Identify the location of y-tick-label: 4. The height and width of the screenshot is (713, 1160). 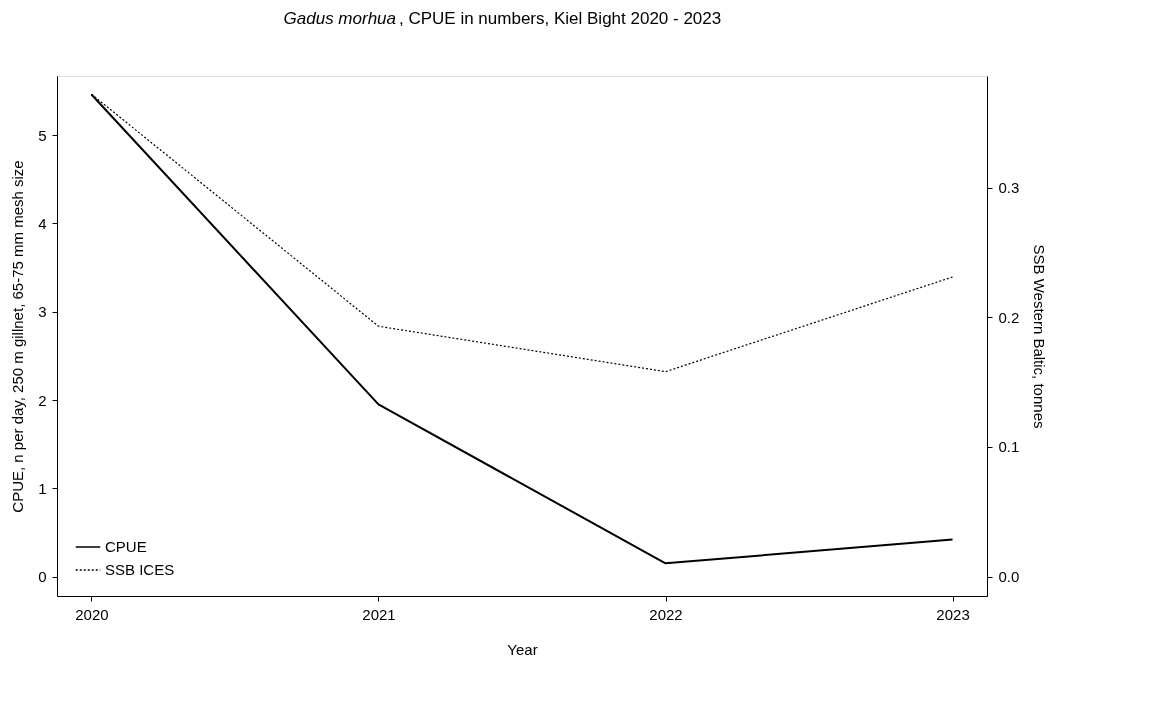
(42, 223).